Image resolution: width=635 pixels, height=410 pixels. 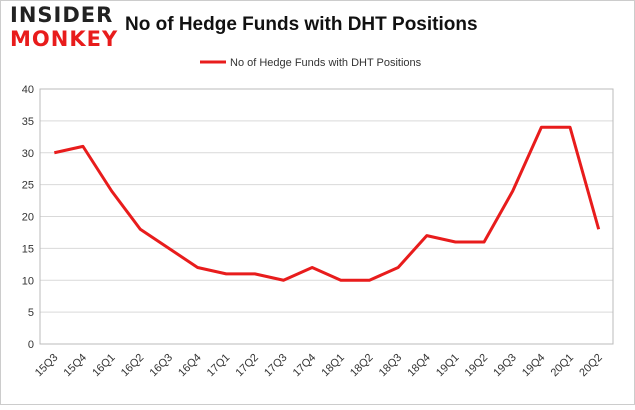 I want to click on y-tick-label: 10, so click(x=28, y=281).